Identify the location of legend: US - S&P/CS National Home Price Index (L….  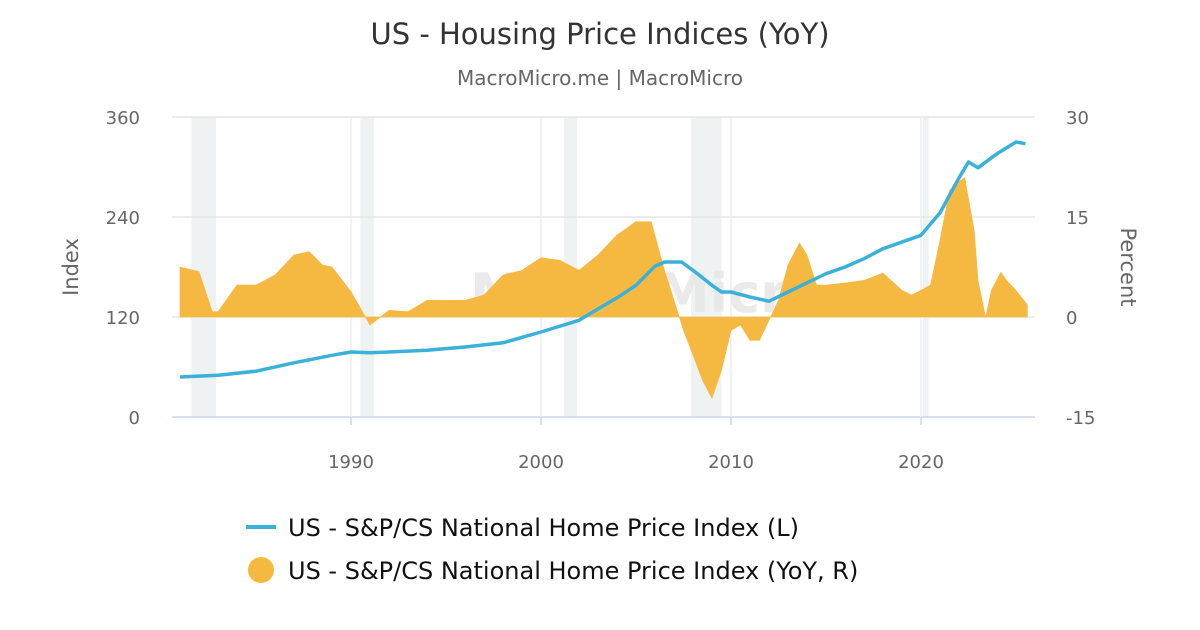
(552, 549).